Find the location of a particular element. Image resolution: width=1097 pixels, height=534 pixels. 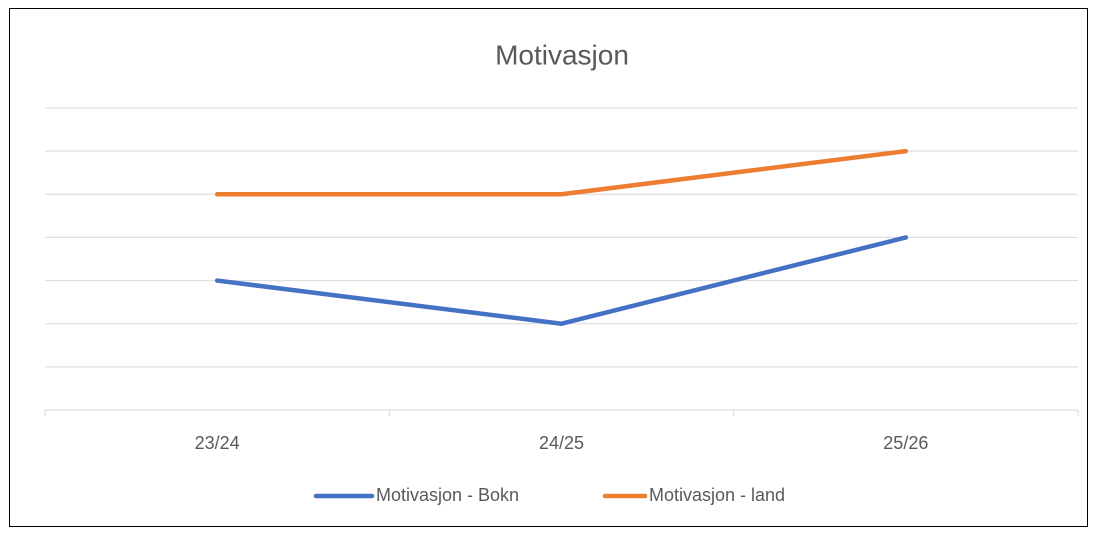

x-tick-label: 25/26 is located at coordinates (905, 443).